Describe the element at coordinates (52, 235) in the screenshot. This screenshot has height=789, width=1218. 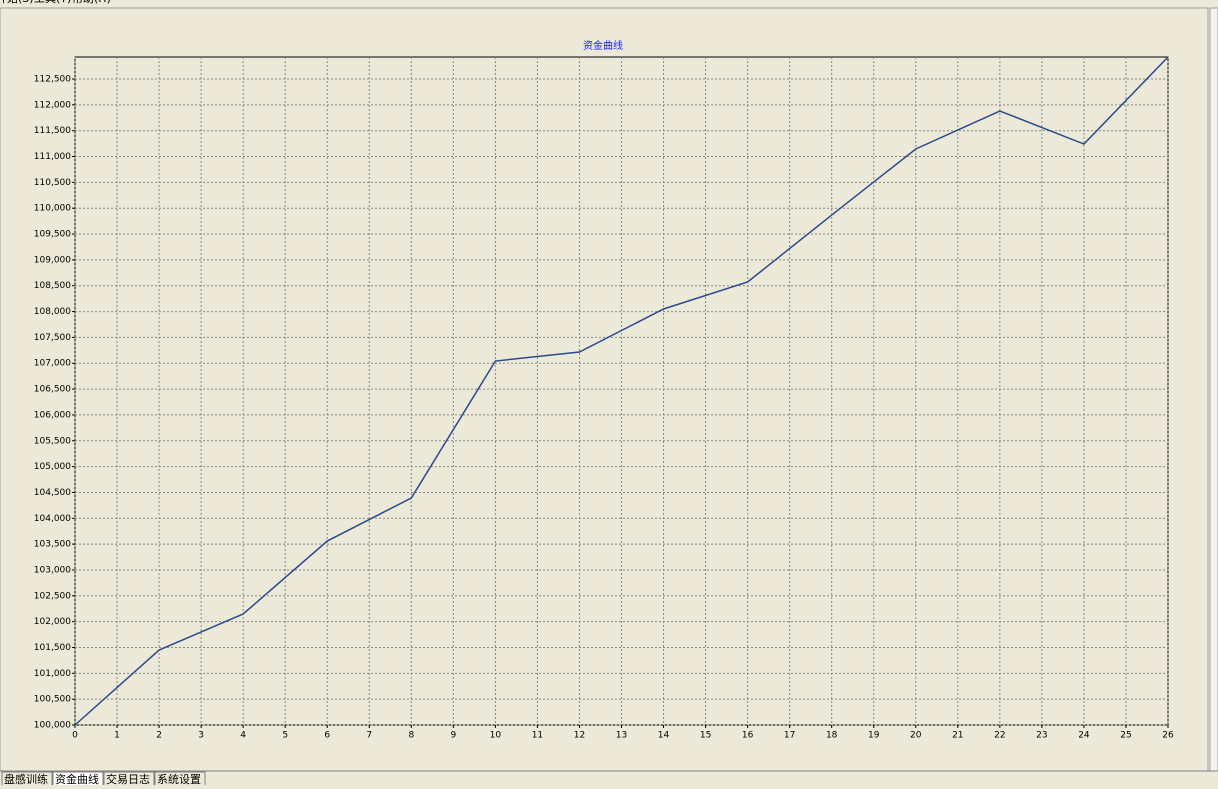
I see `y-tick-label: 109,500` at that location.